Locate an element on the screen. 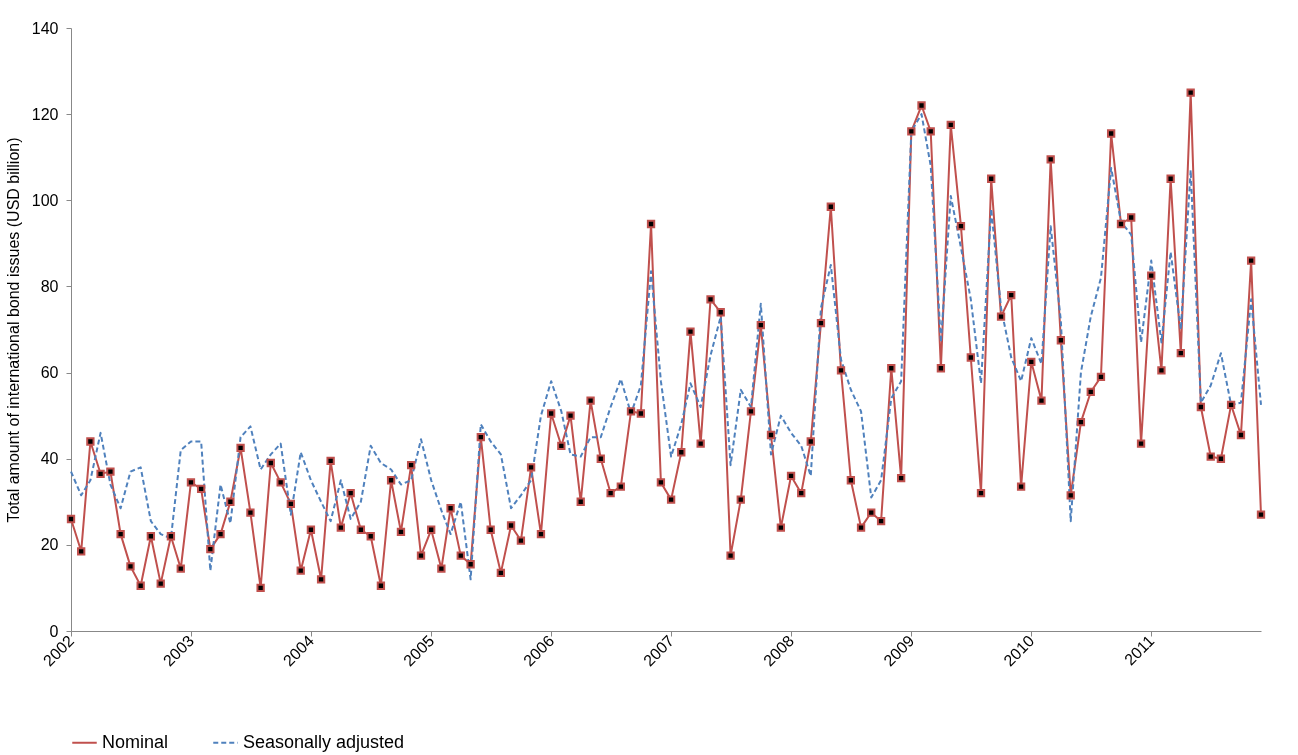 This screenshot has height=755, width=1298. legend-label: Seasonally adjusted is located at coordinates (324, 741).